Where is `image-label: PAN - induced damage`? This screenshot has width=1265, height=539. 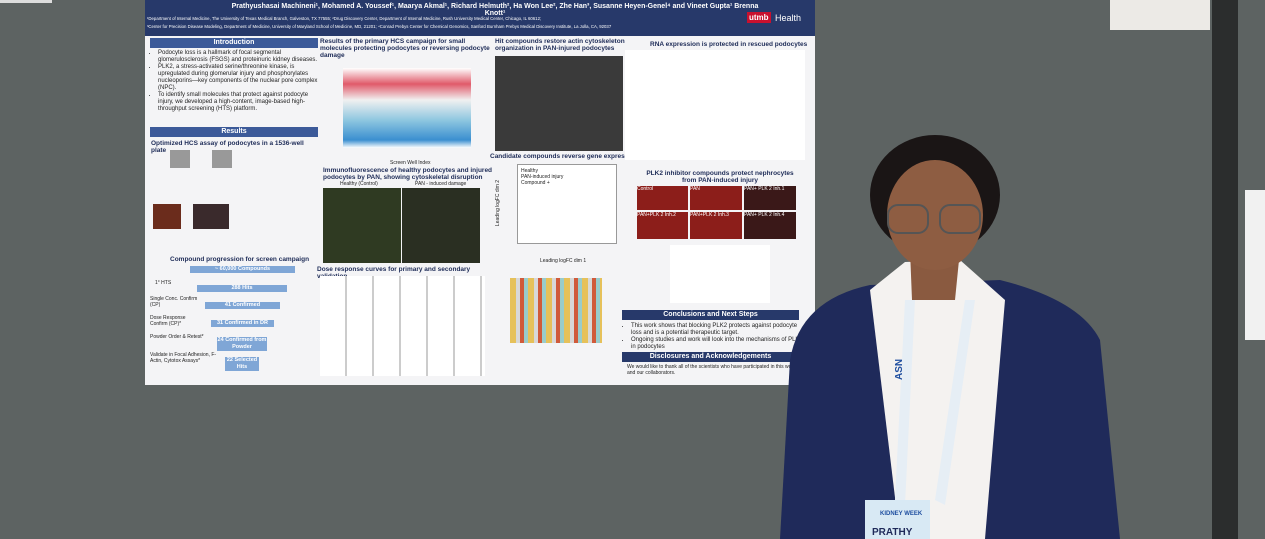 image-label: PAN - induced damage is located at coordinates (441, 184).